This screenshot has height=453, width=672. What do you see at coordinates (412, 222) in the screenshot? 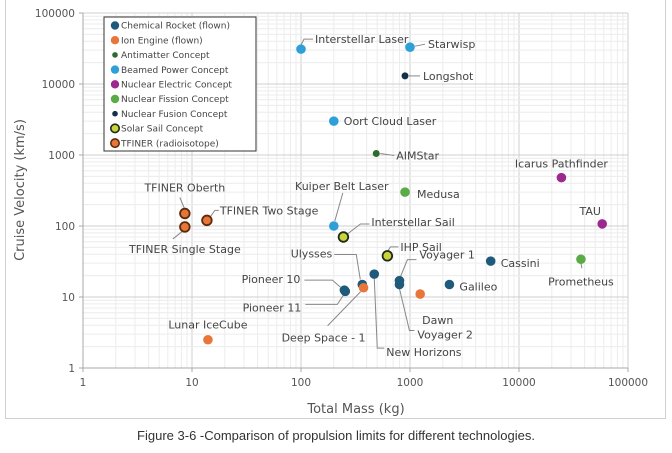
I see `point-label: Interstellar Sail` at bounding box center [412, 222].